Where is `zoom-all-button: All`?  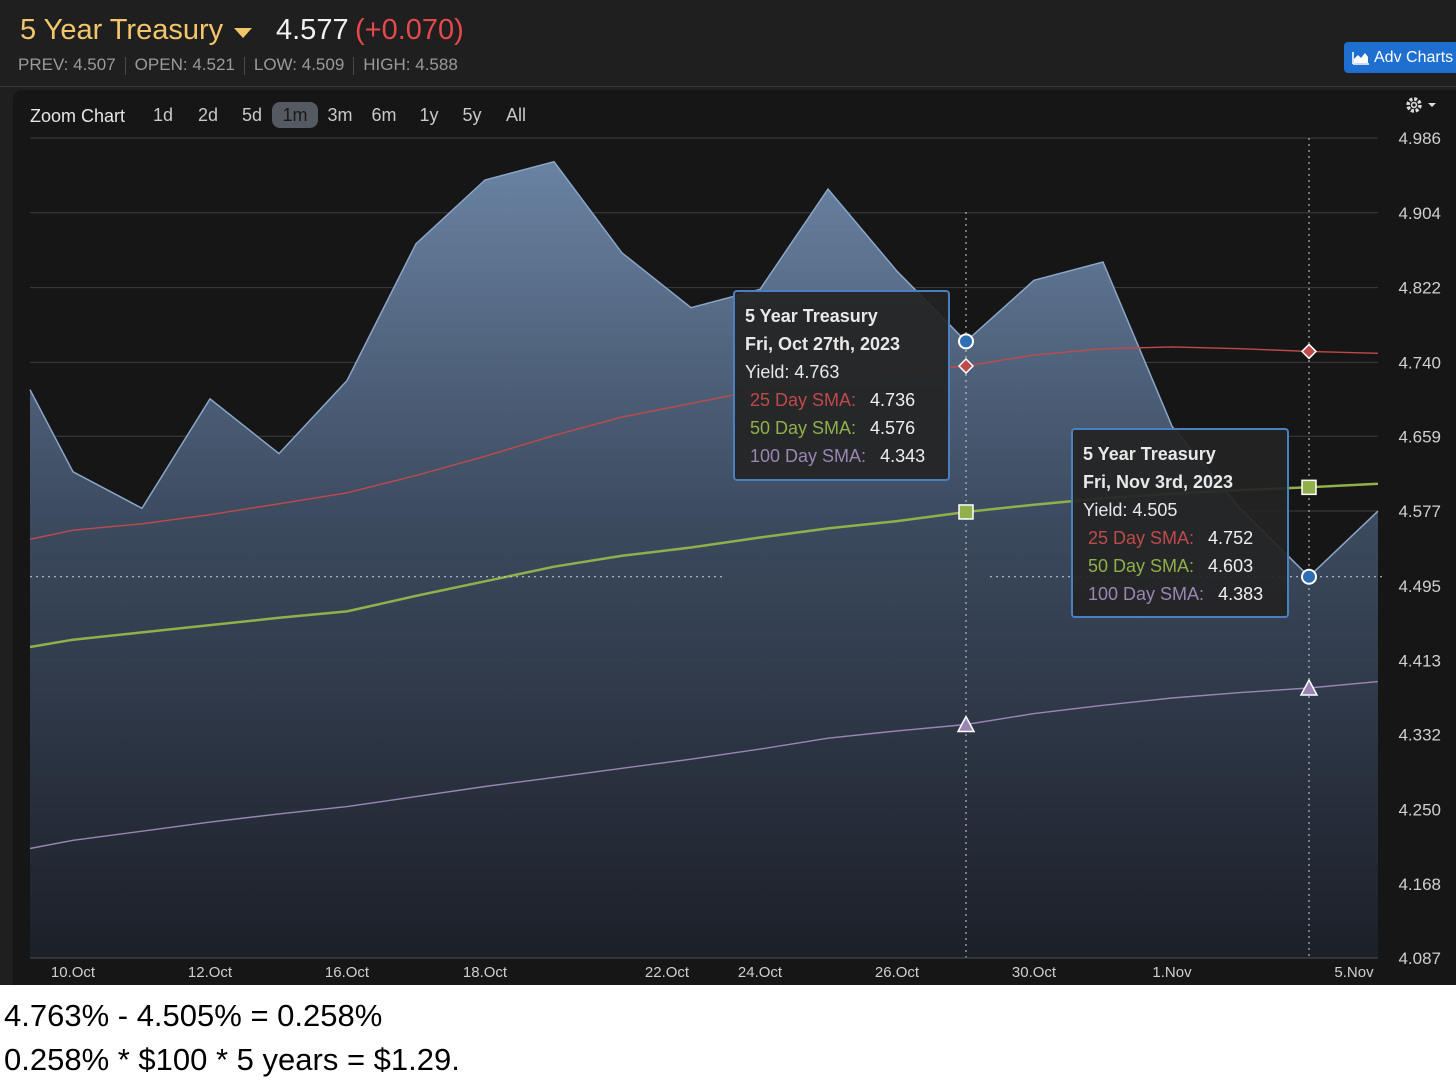
zoom-all-button: All is located at coordinates (515, 115).